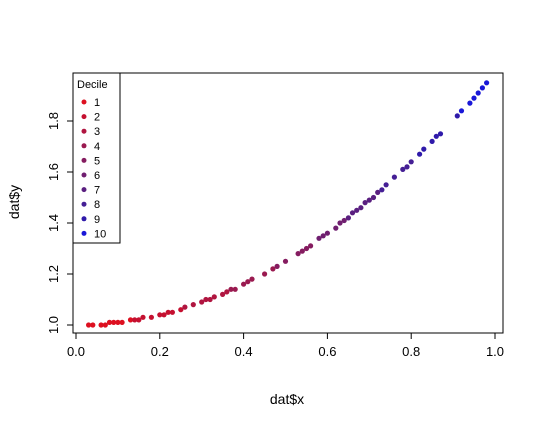  Describe the element at coordinates (97, 103) in the screenshot. I see `legend-entry-label: 1` at that location.